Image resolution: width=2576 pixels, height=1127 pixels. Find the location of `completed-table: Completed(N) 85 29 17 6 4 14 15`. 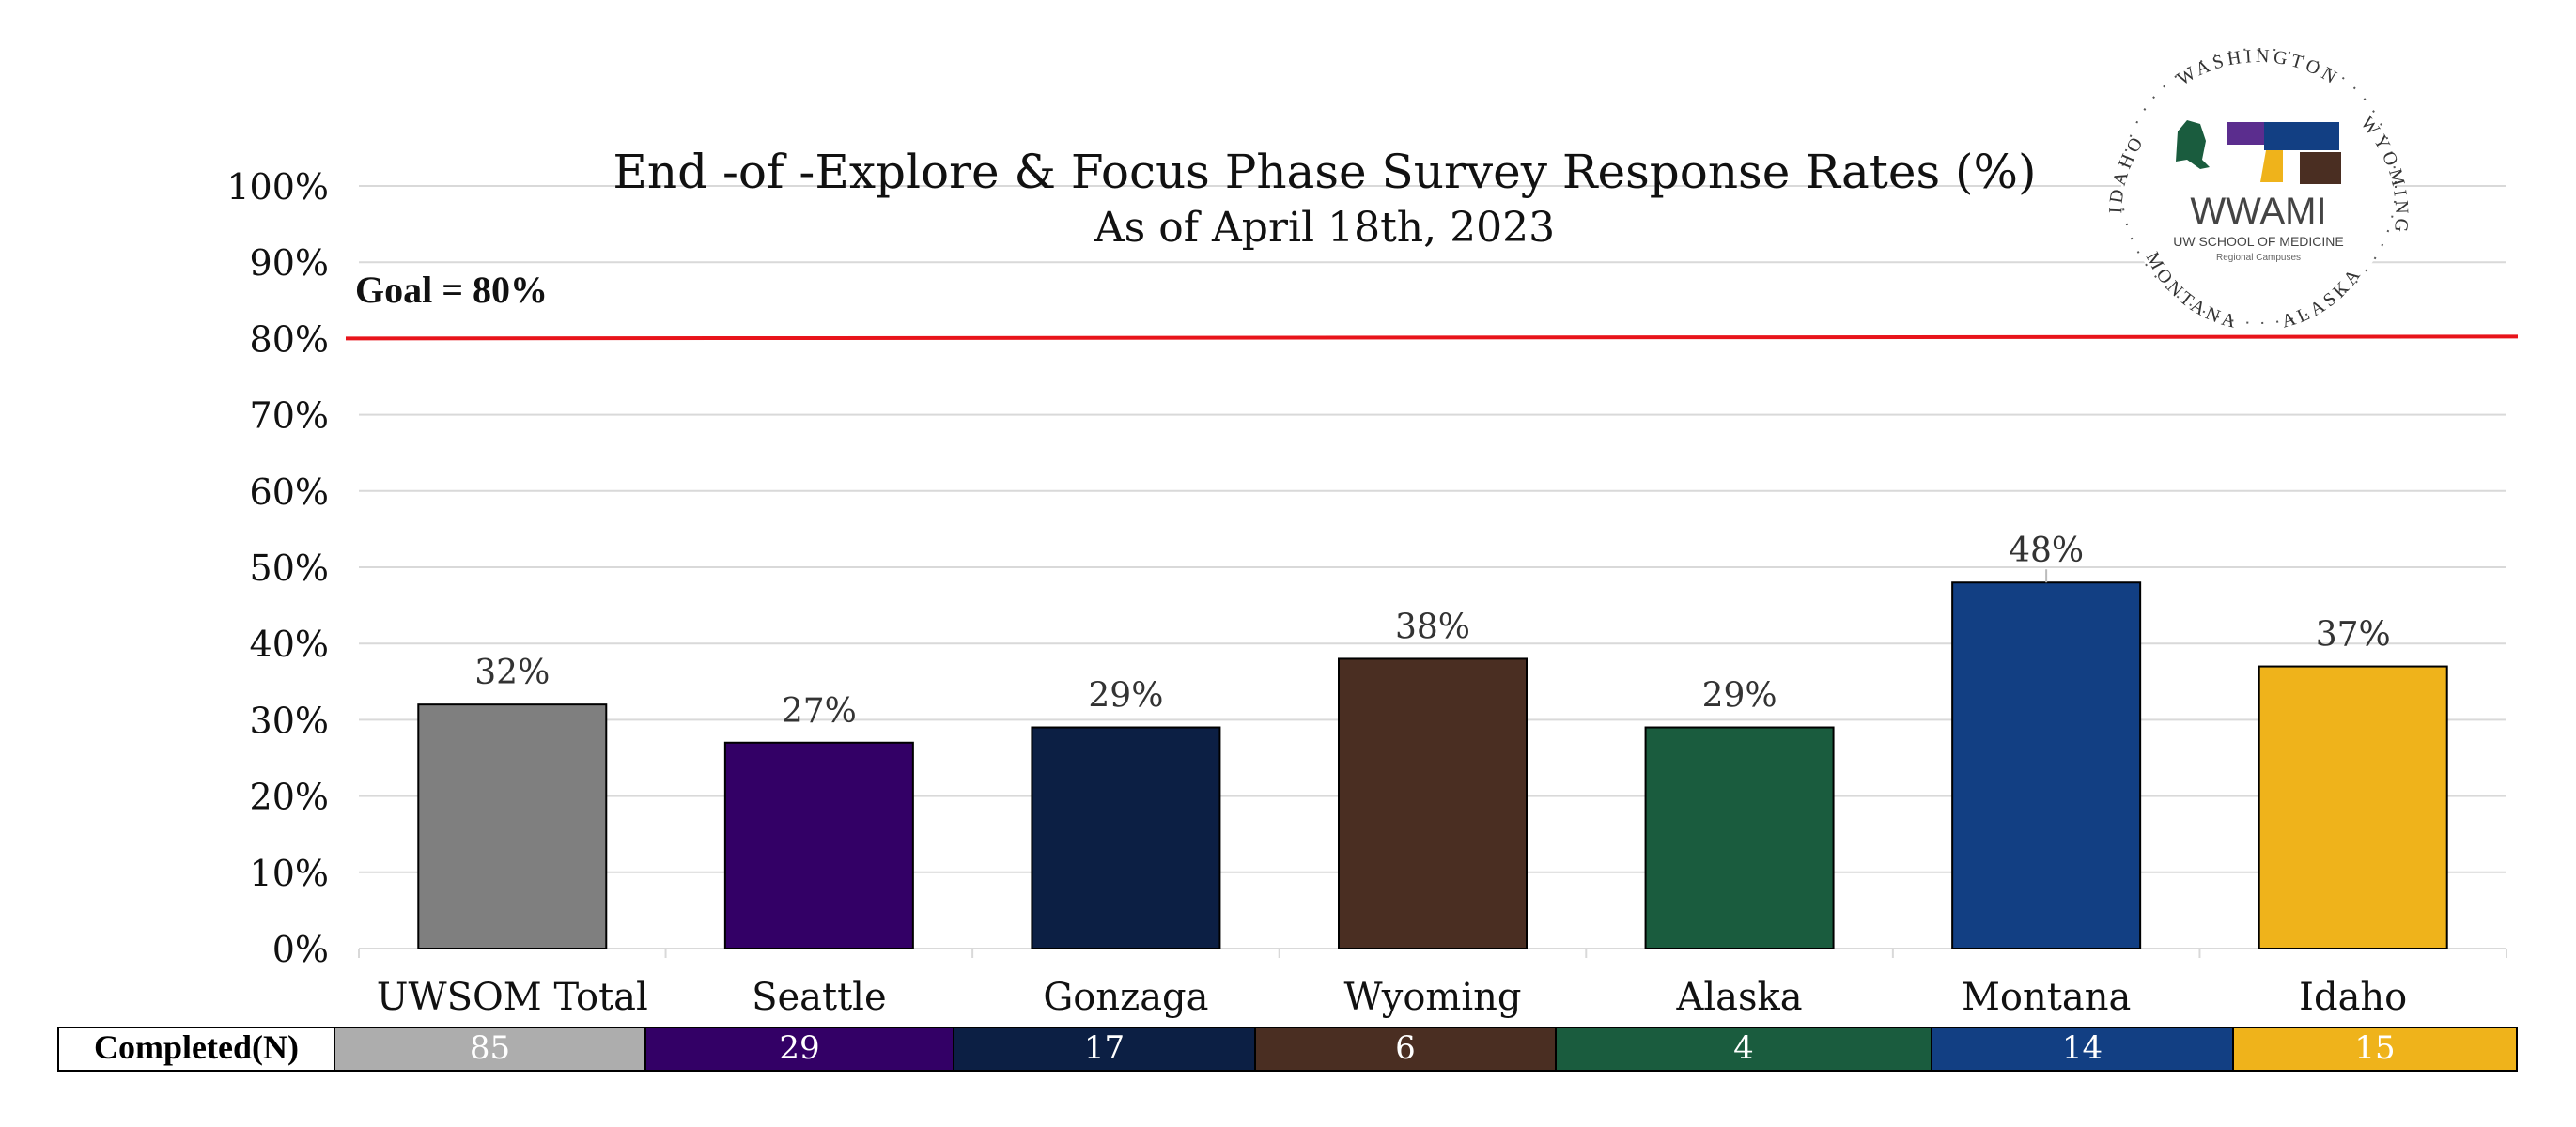

completed-table: Completed(N) 85 29 17 6 4 14 15 is located at coordinates (1287, 1050).